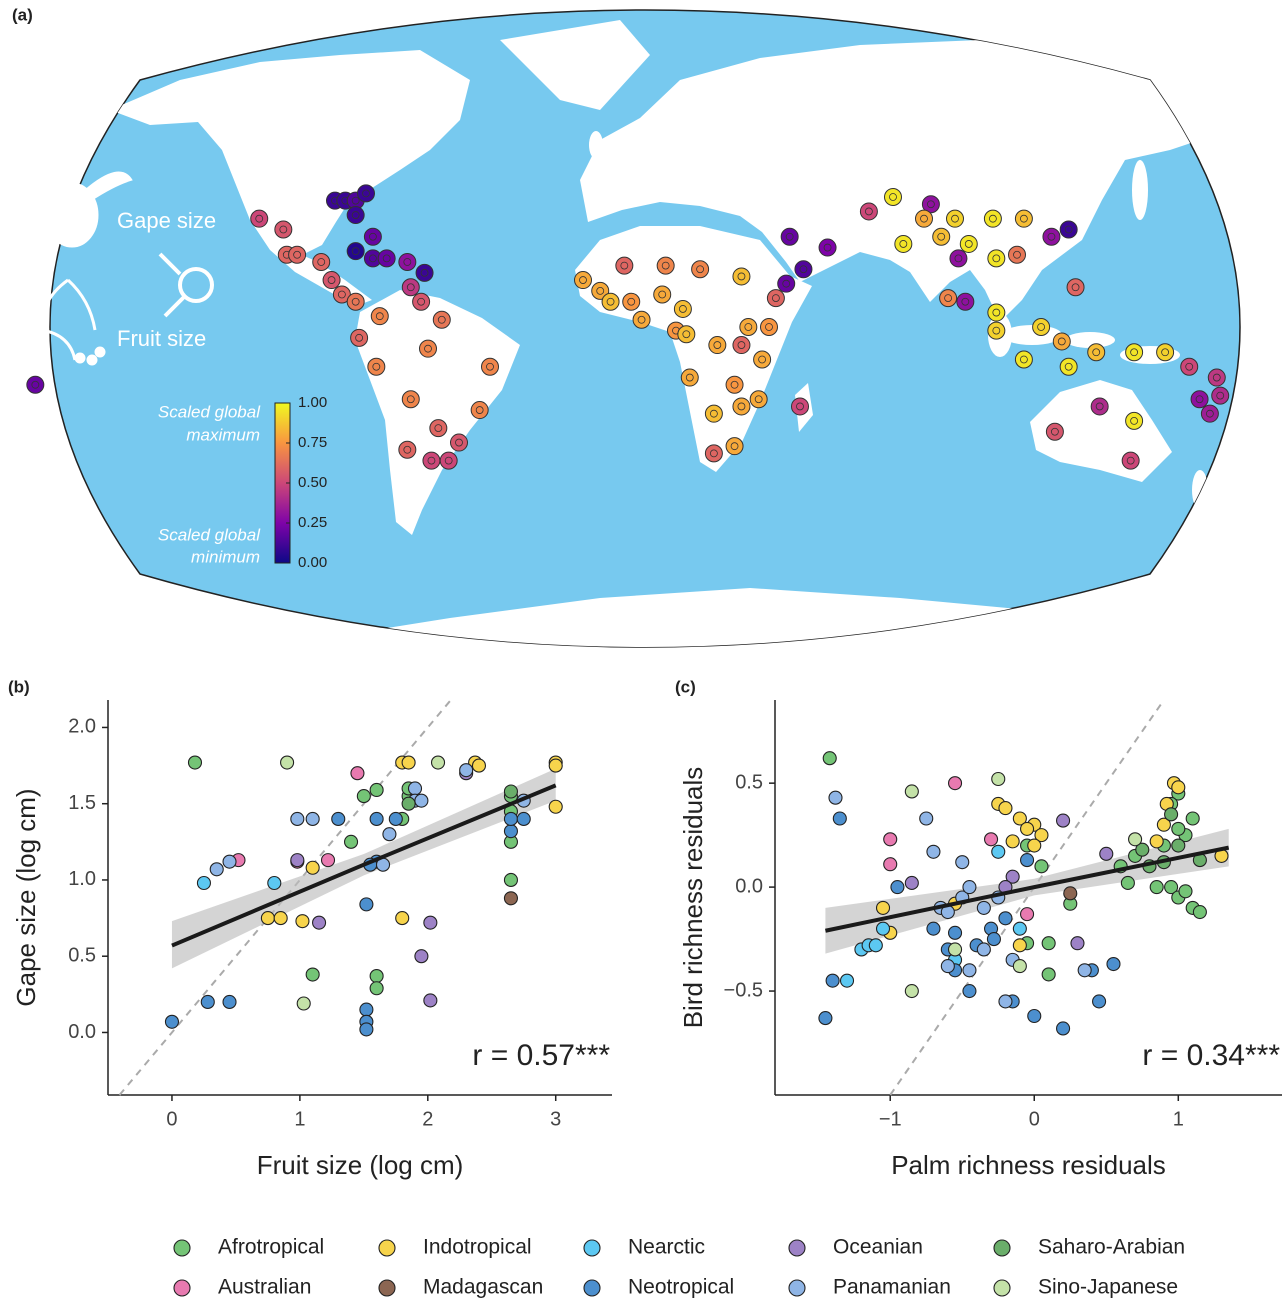 The image size is (1288, 1302). Describe the element at coordinates (19, 686) in the screenshot. I see `panel-label: (b)` at that location.